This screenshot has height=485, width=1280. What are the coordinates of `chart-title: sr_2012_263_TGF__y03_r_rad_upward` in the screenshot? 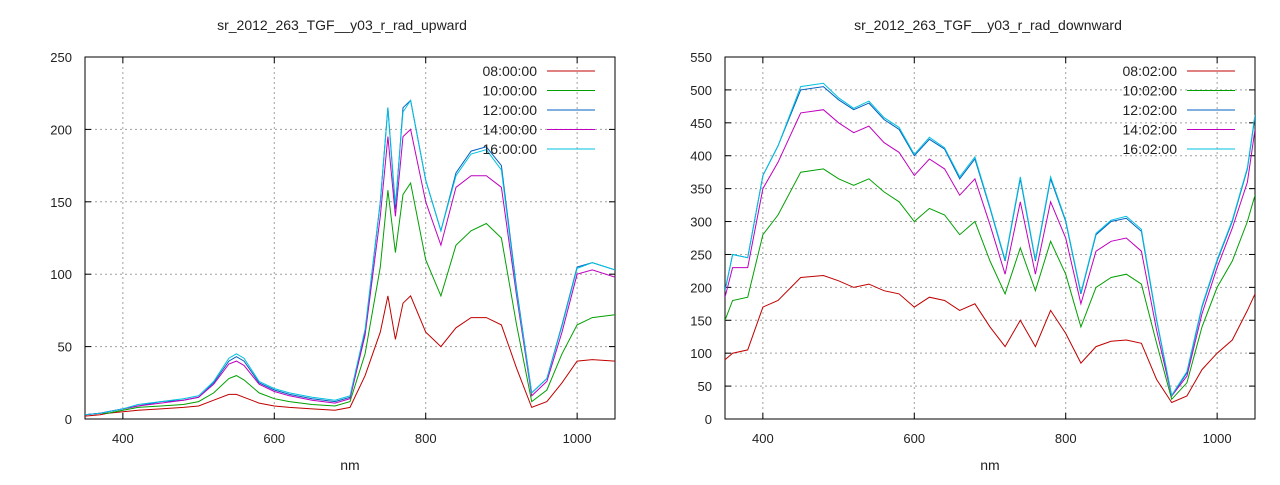 It's located at (342, 25).